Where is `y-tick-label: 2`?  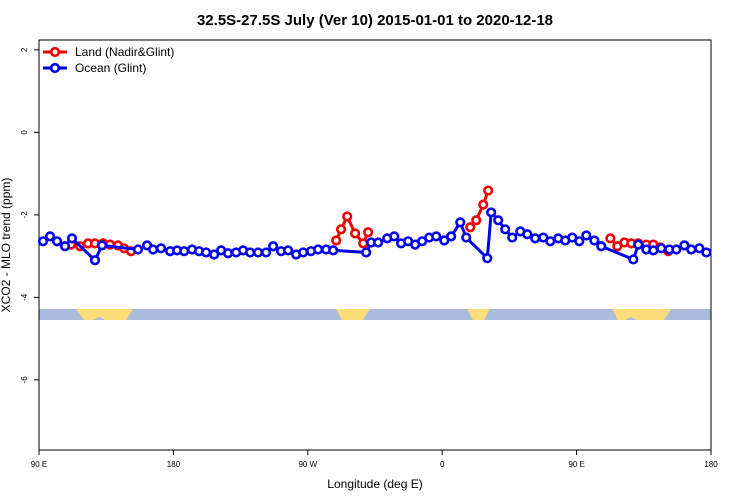 y-tick-label: 2 is located at coordinates (24, 49).